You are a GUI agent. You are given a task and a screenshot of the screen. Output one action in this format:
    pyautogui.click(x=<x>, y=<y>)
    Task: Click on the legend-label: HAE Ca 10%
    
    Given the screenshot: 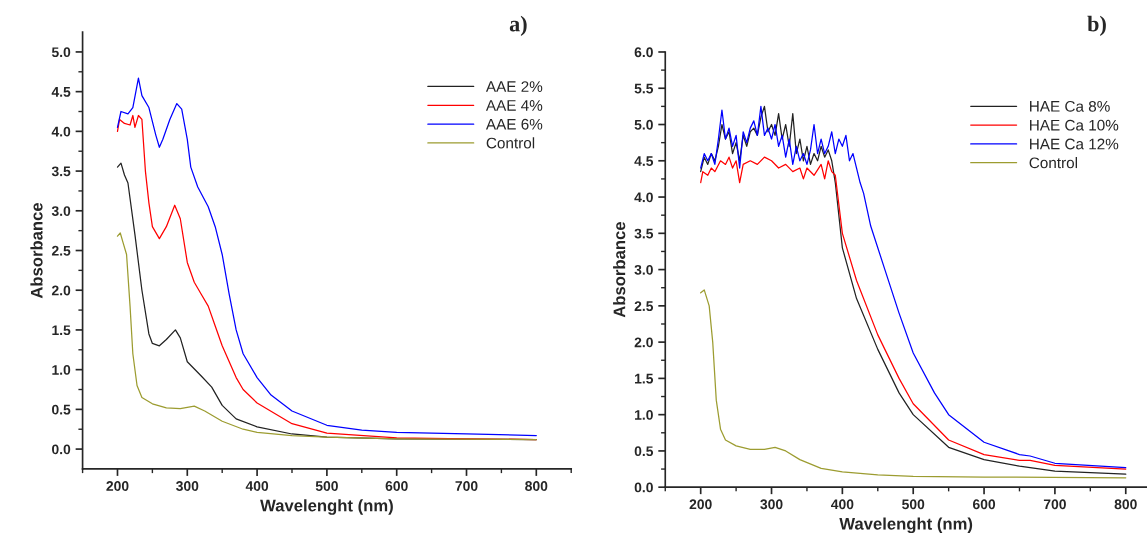 What is the action you would take?
    pyautogui.click(x=1074, y=125)
    